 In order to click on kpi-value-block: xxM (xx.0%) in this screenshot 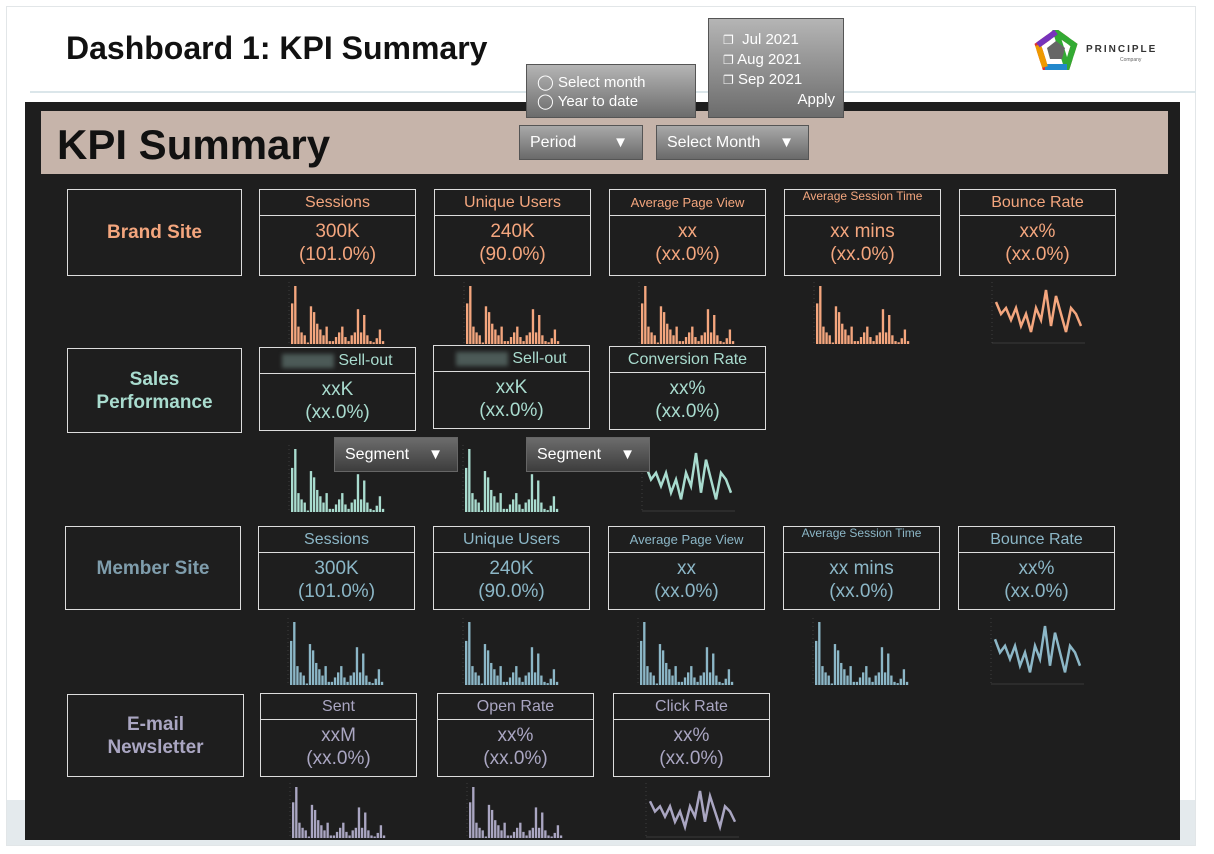, I will do `click(338, 745)`.